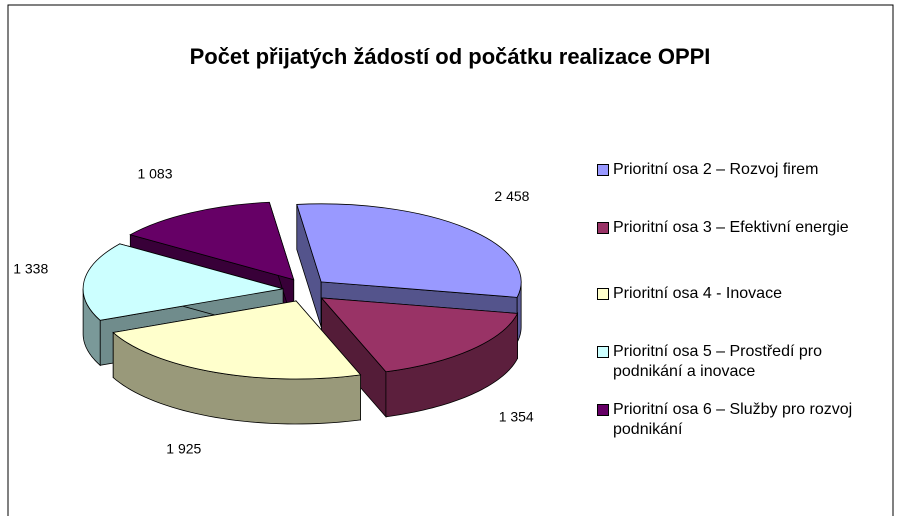 The image size is (897, 516). Describe the element at coordinates (516, 416) in the screenshot. I see `data-label: 1 354` at that location.